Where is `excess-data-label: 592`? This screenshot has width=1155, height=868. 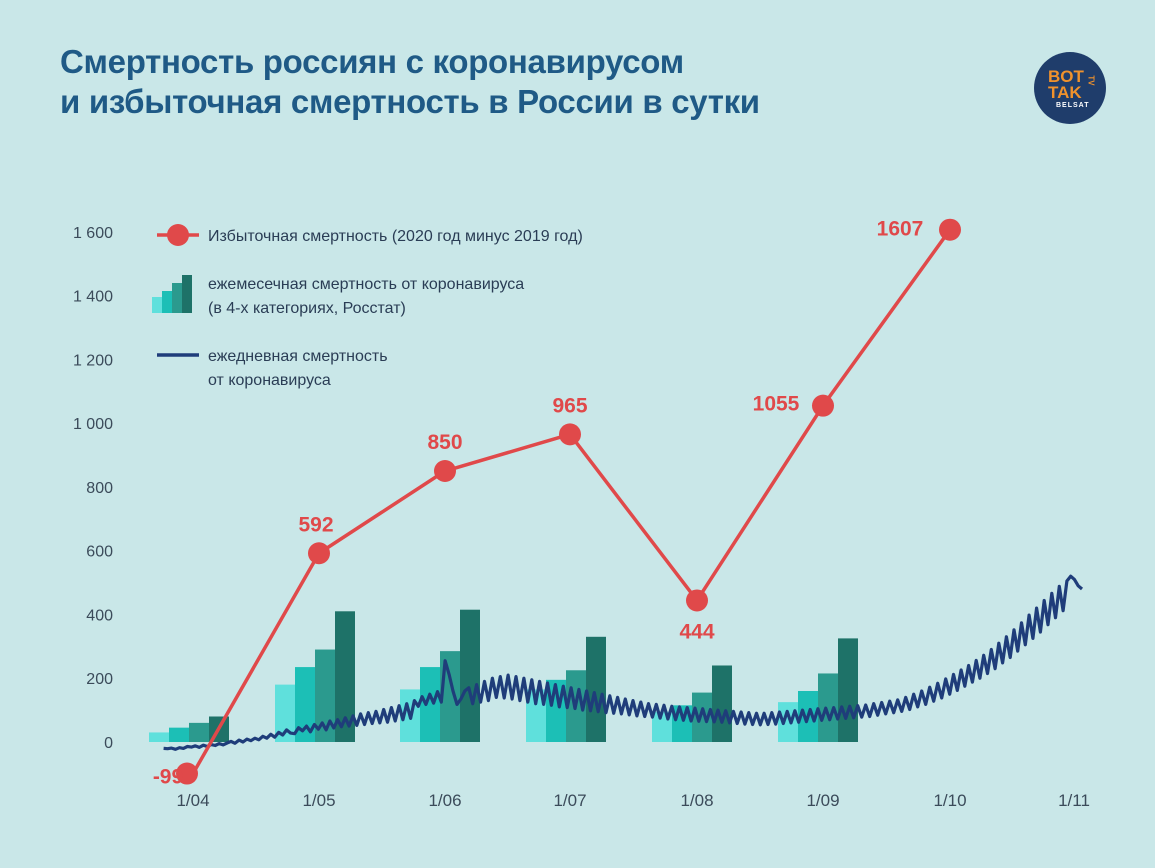 excess-data-label: 592 is located at coordinates (315, 524).